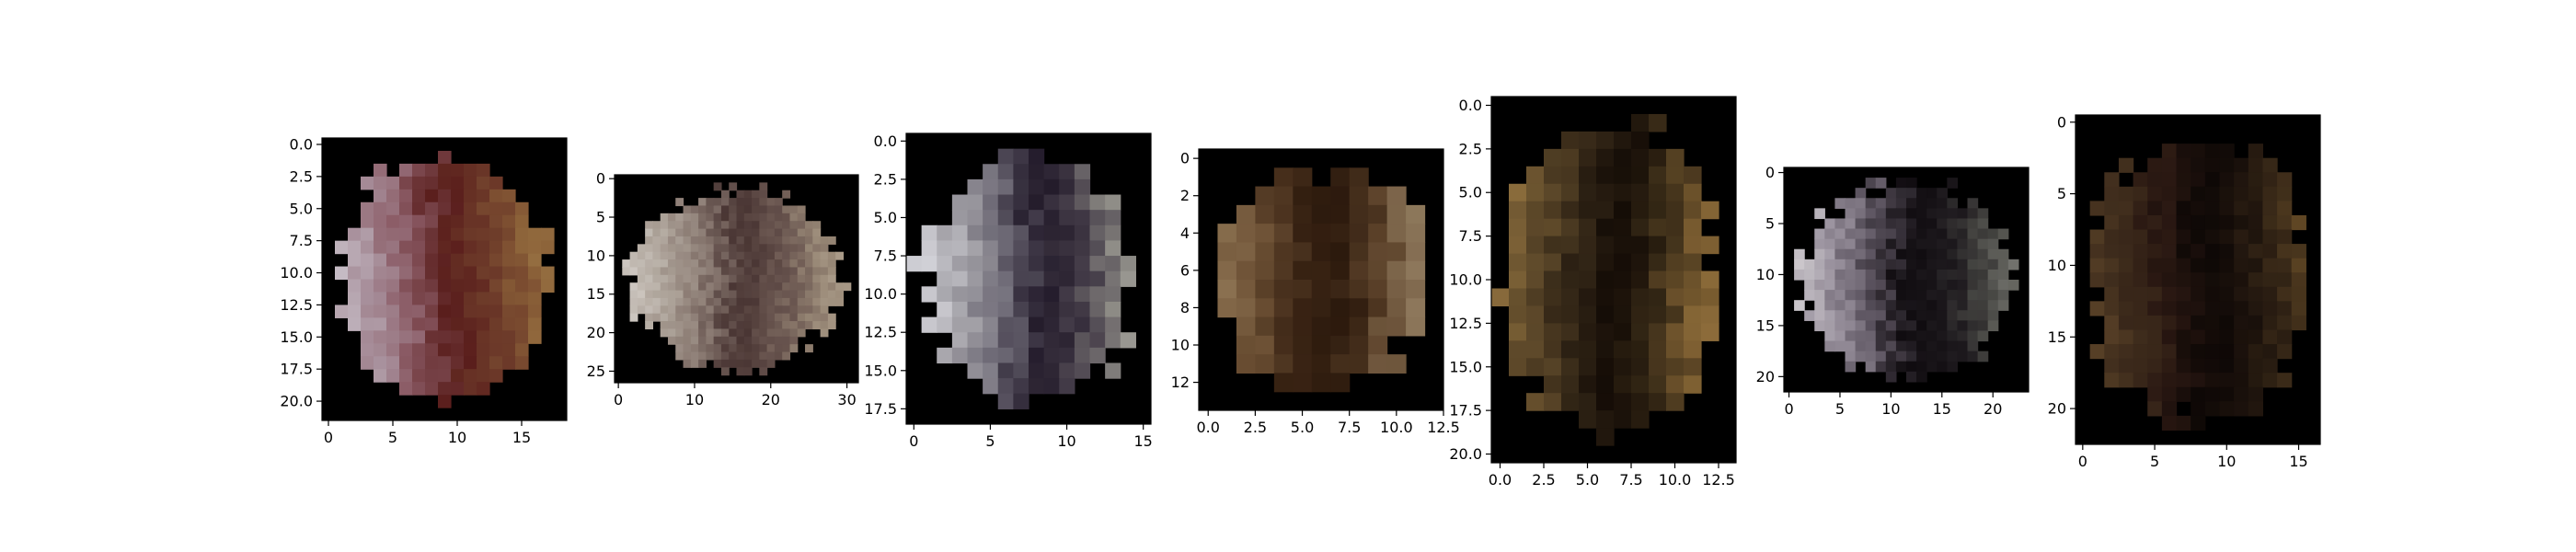 The width and height of the screenshot is (2576, 552). I want to click on x-tick-label: 12.5, so click(1443, 427).